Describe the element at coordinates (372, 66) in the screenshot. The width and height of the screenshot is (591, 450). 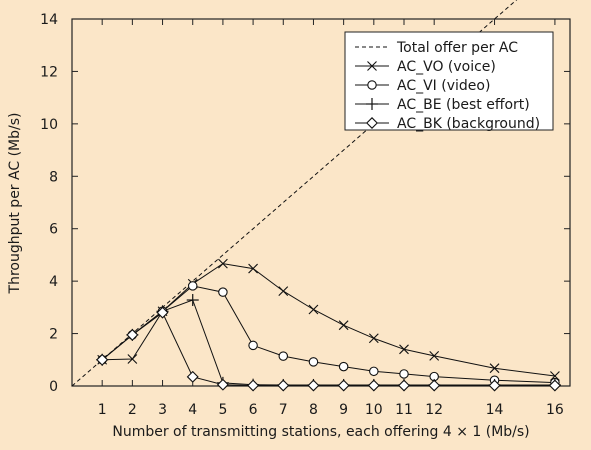
I see `legend-marker-x` at that location.